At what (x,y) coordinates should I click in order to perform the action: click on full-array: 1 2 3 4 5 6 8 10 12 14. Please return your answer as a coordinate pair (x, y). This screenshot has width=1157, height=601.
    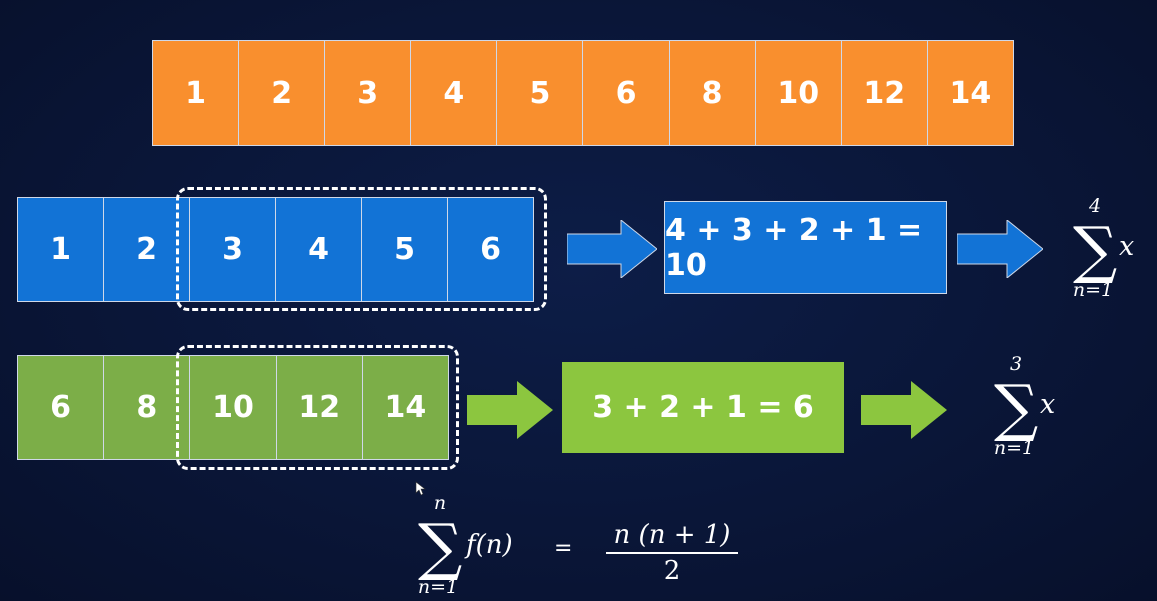
    Looking at the image, I should click on (583, 93).